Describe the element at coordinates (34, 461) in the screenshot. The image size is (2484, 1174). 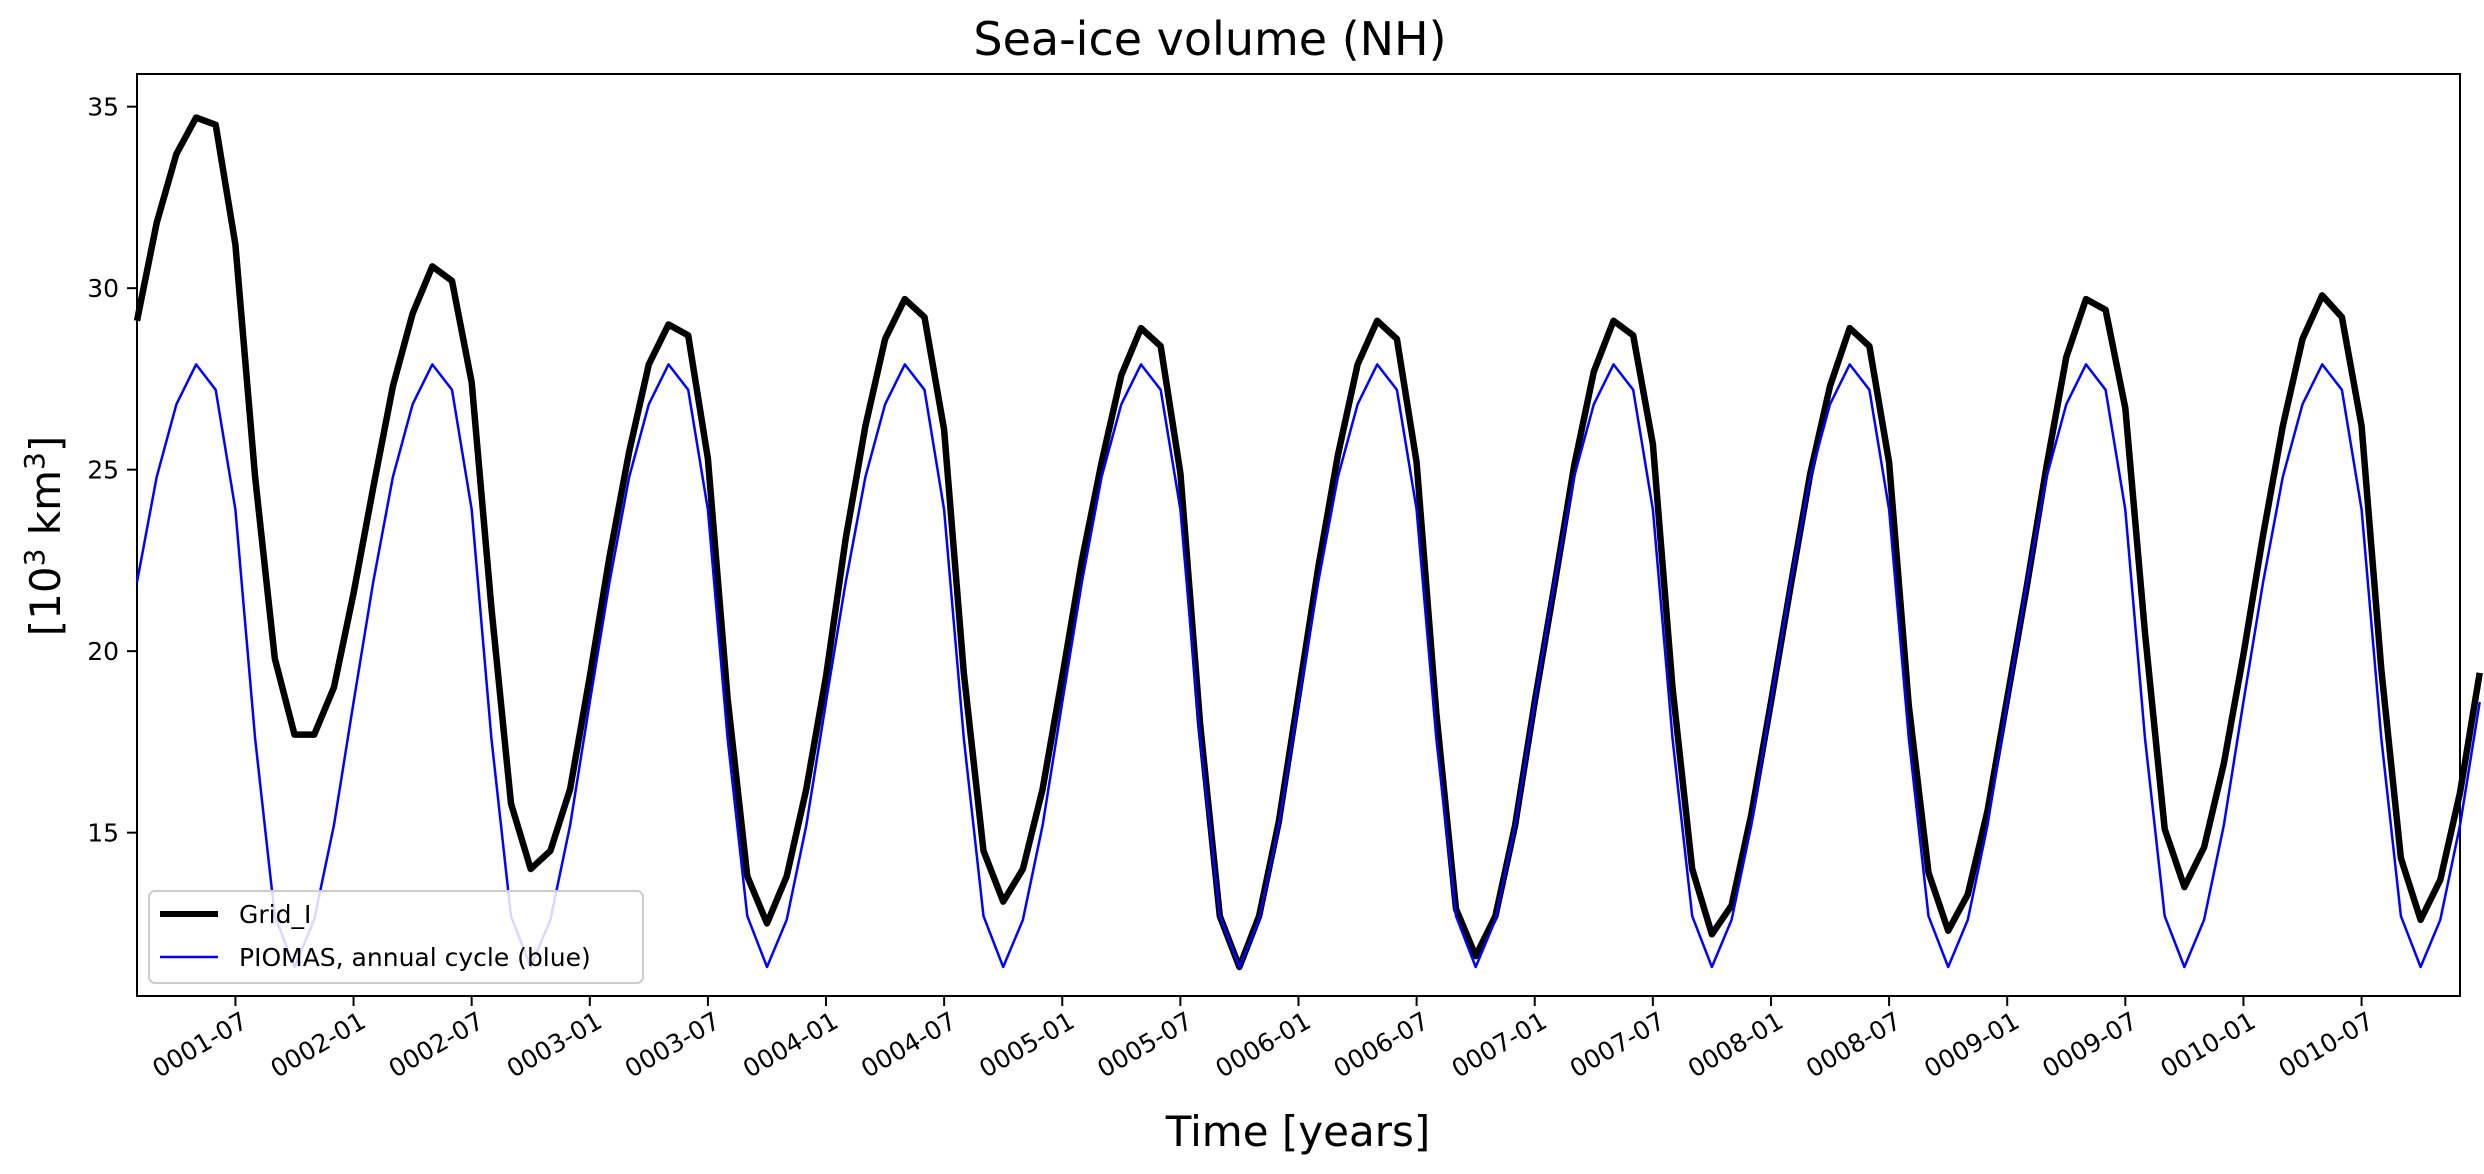
I see `y-axis-label-sup2: 3` at that location.